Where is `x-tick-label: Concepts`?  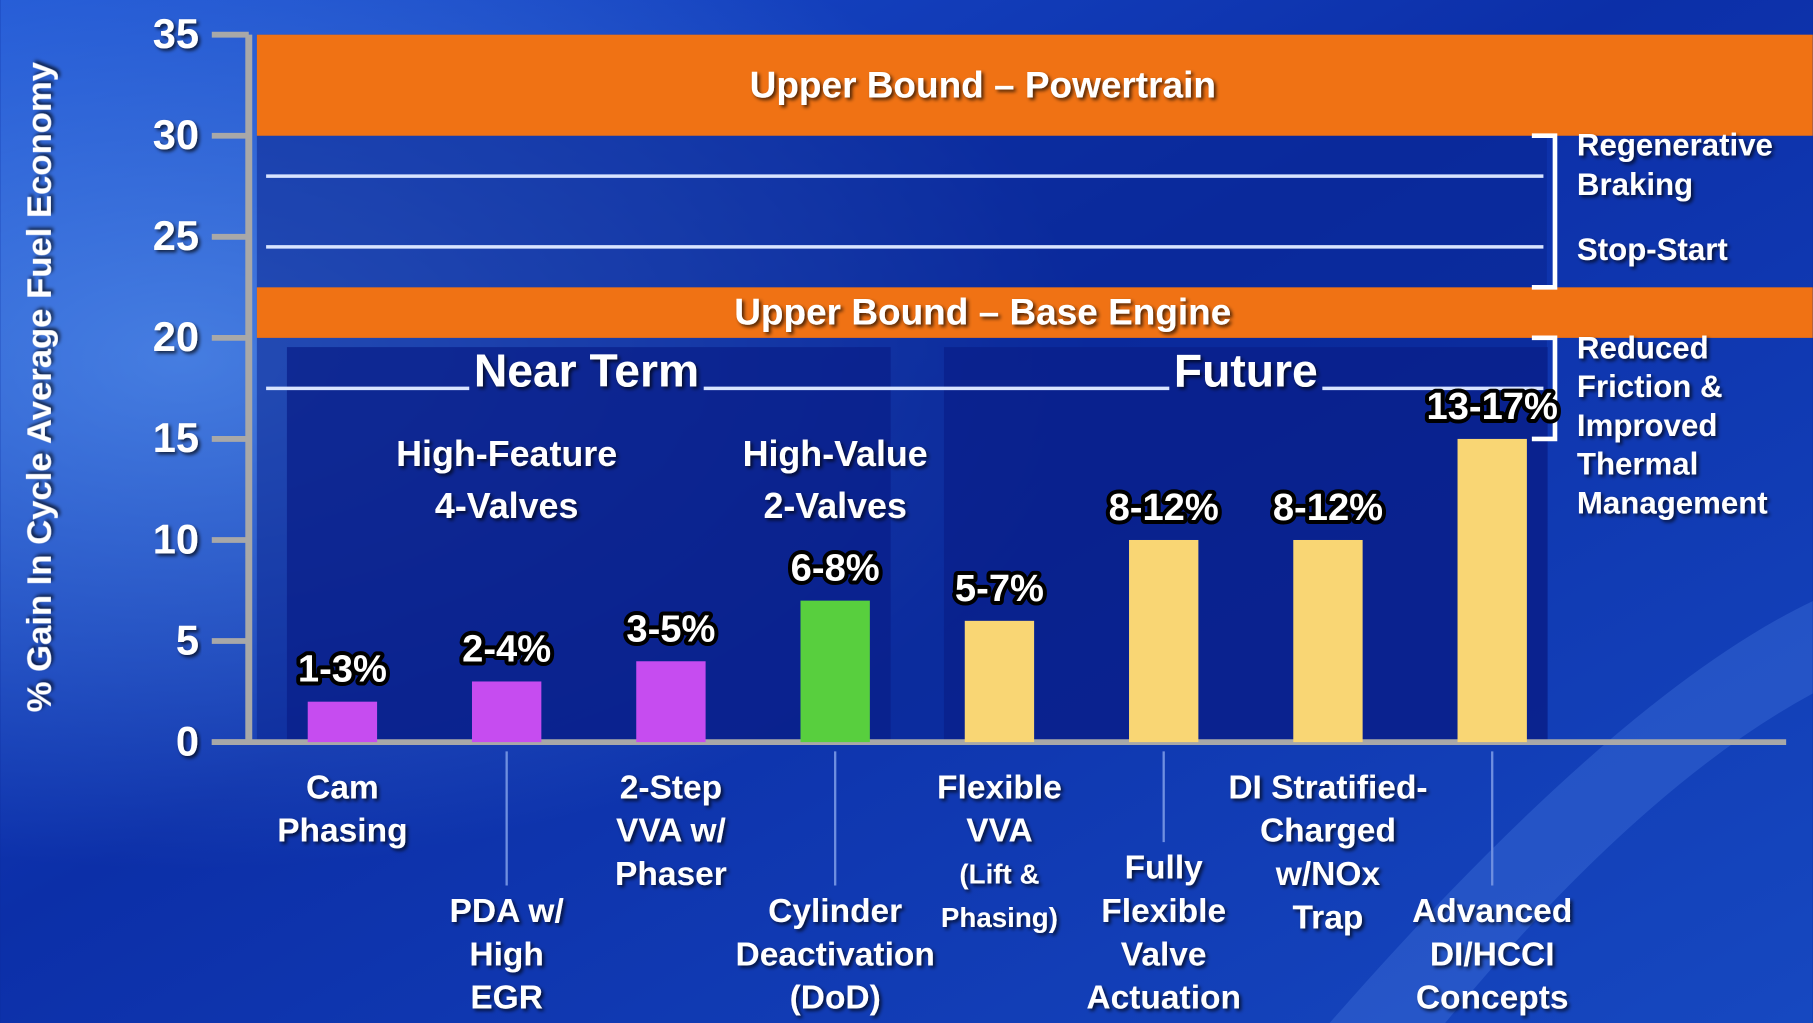
x-tick-label: Concepts is located at coordinates (1492, 998).